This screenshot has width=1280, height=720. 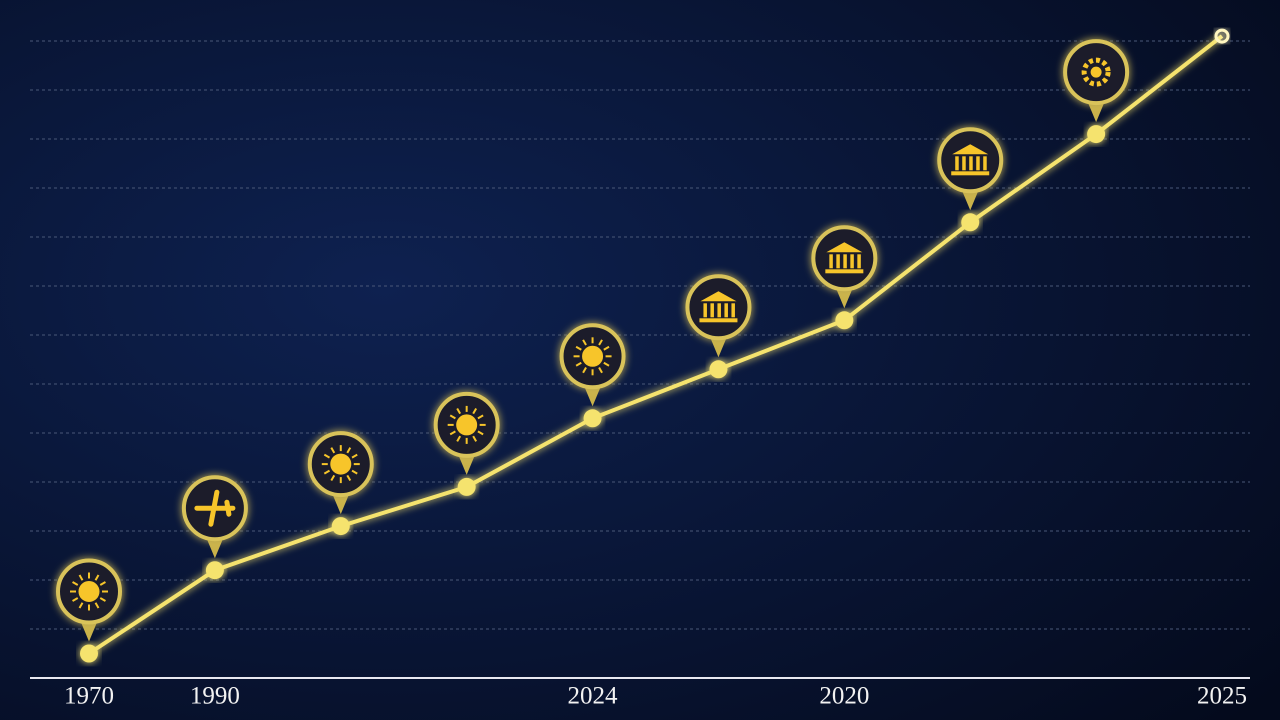 I want to click on x-tick-label: 1990, so click(x=215, y=696).